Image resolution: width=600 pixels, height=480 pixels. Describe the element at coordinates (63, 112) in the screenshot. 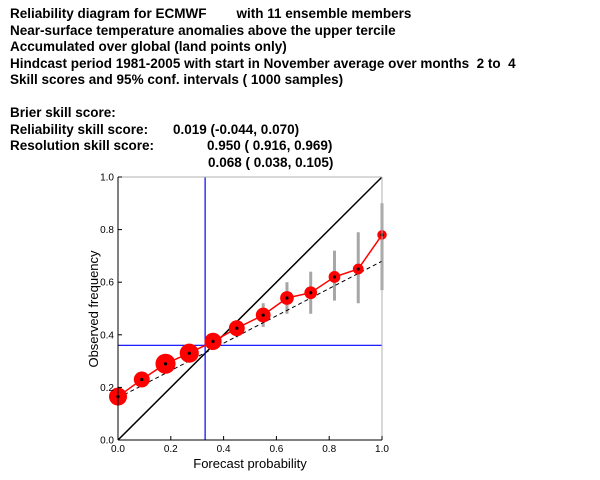

I see `brier-skill-score-label: Brier skill score:` at that location.